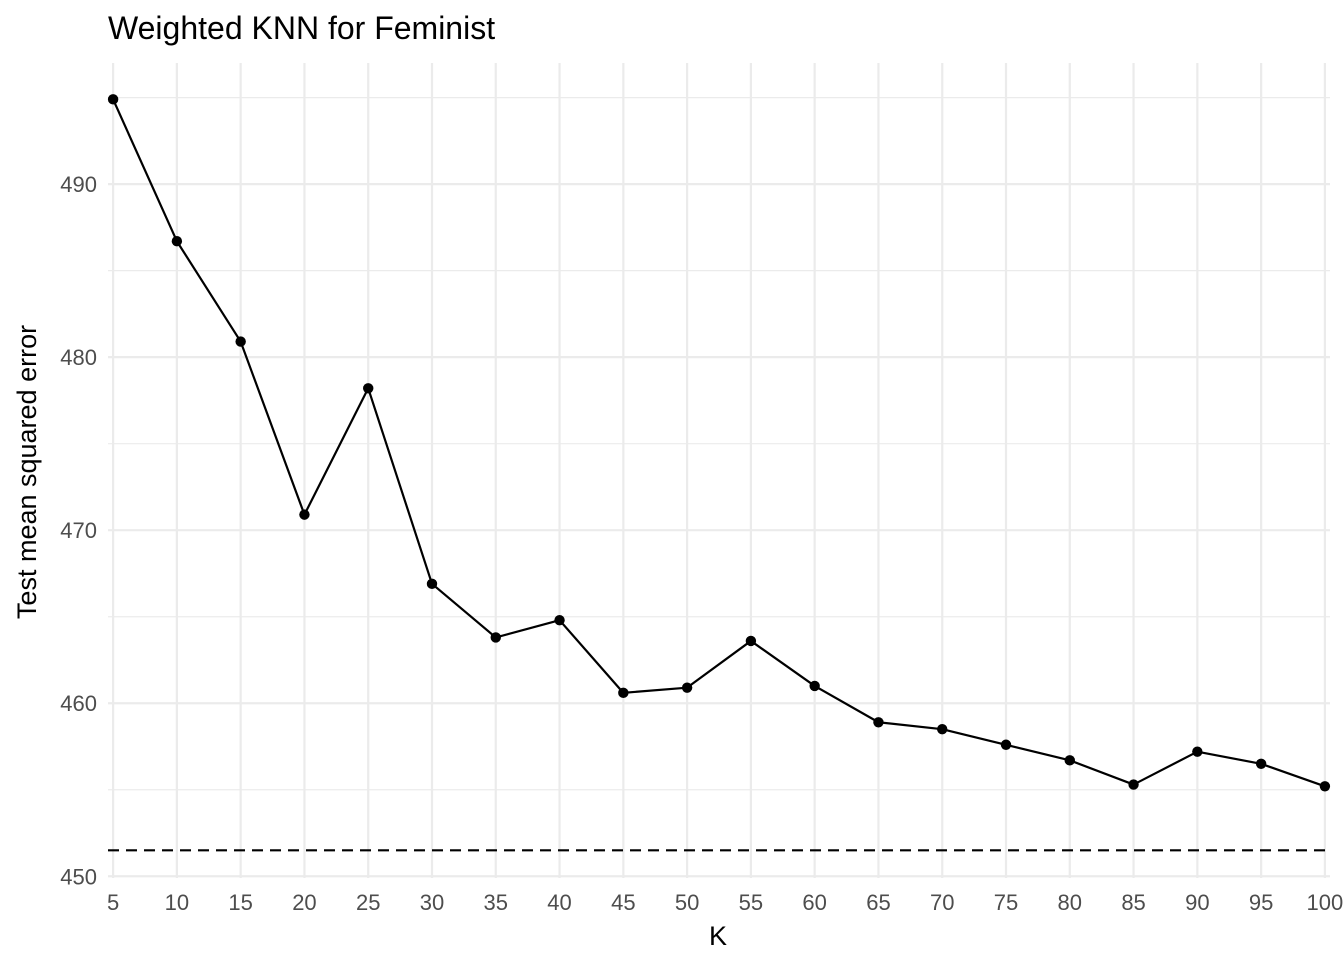  What do you see at coordinates (304, 902) in the screenshot?
I see `x-tick-label: 20` at bounding box center [304, 902].